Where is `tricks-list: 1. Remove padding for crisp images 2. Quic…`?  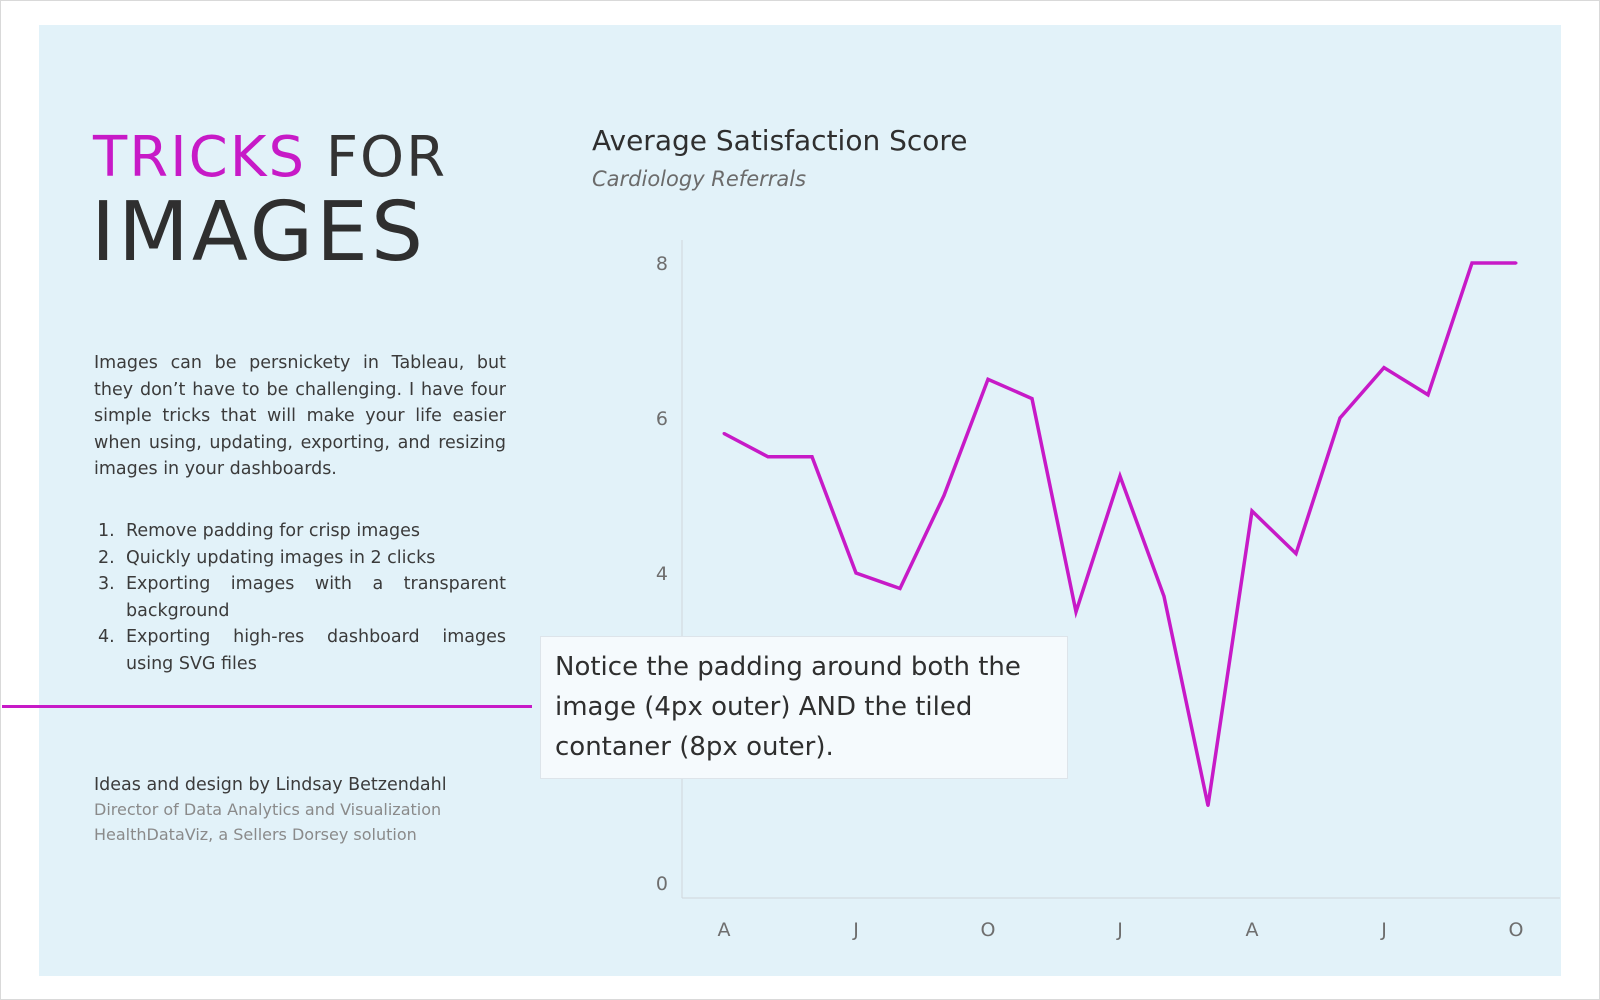 tricks-list: 1. Remove padding for crisp images 2. Quic… is located at coordinates (300, 597).